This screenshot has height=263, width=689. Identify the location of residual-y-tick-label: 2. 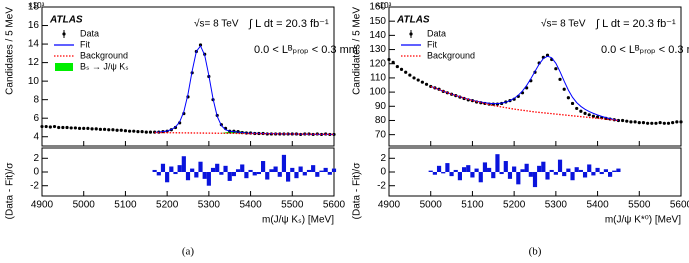
(383, 158).